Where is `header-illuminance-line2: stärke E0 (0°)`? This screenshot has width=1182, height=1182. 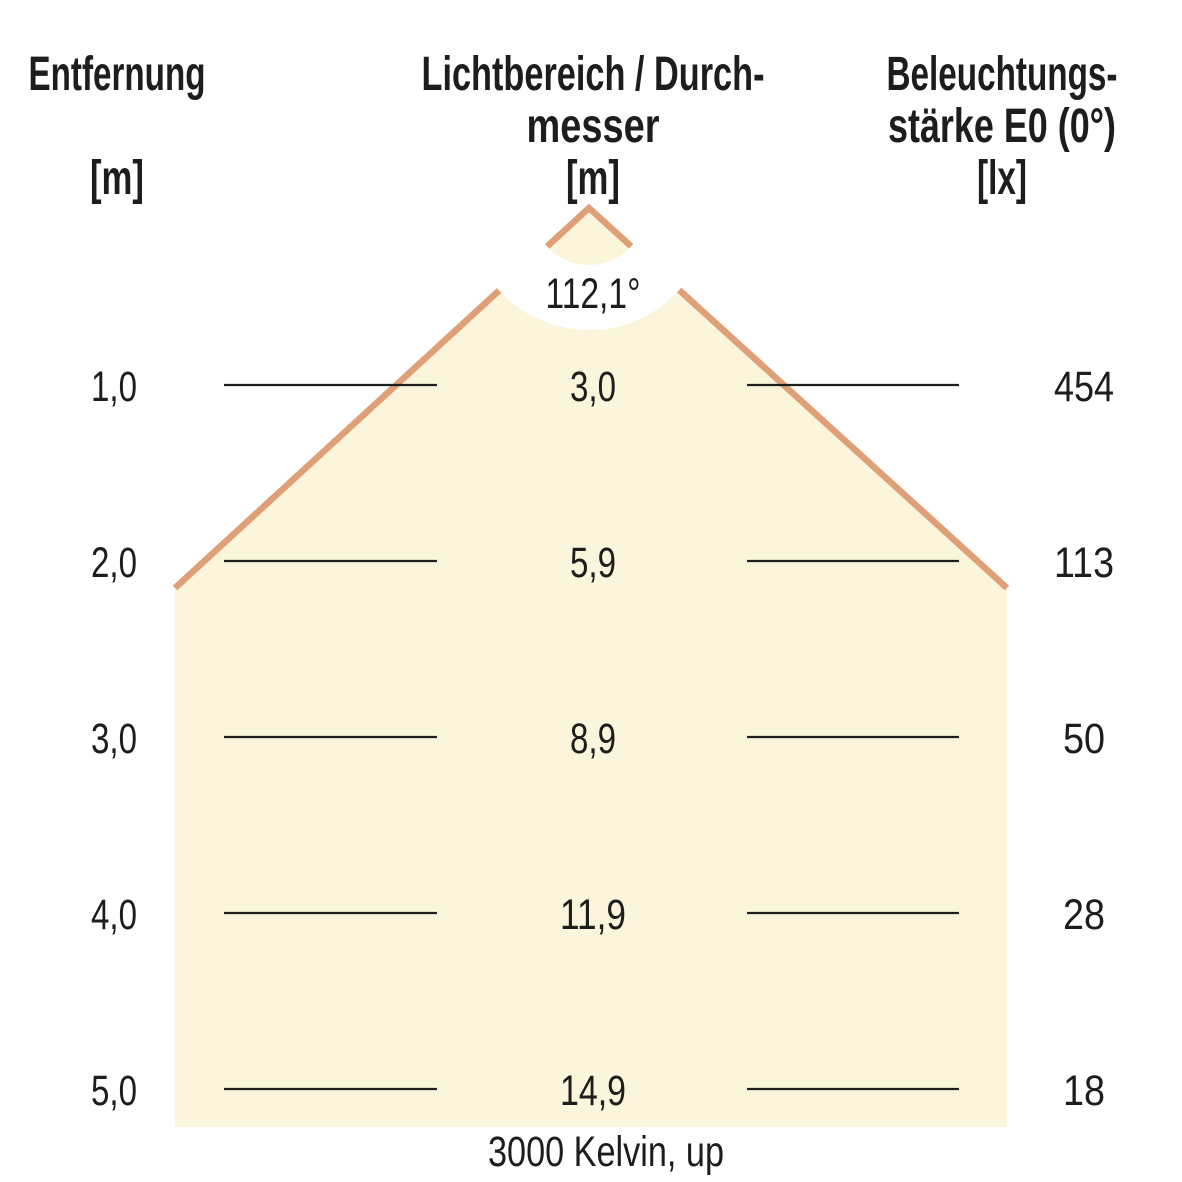 header-illuminance-line2: stärke E0 (0°) is located at coordinates (1002, 126).